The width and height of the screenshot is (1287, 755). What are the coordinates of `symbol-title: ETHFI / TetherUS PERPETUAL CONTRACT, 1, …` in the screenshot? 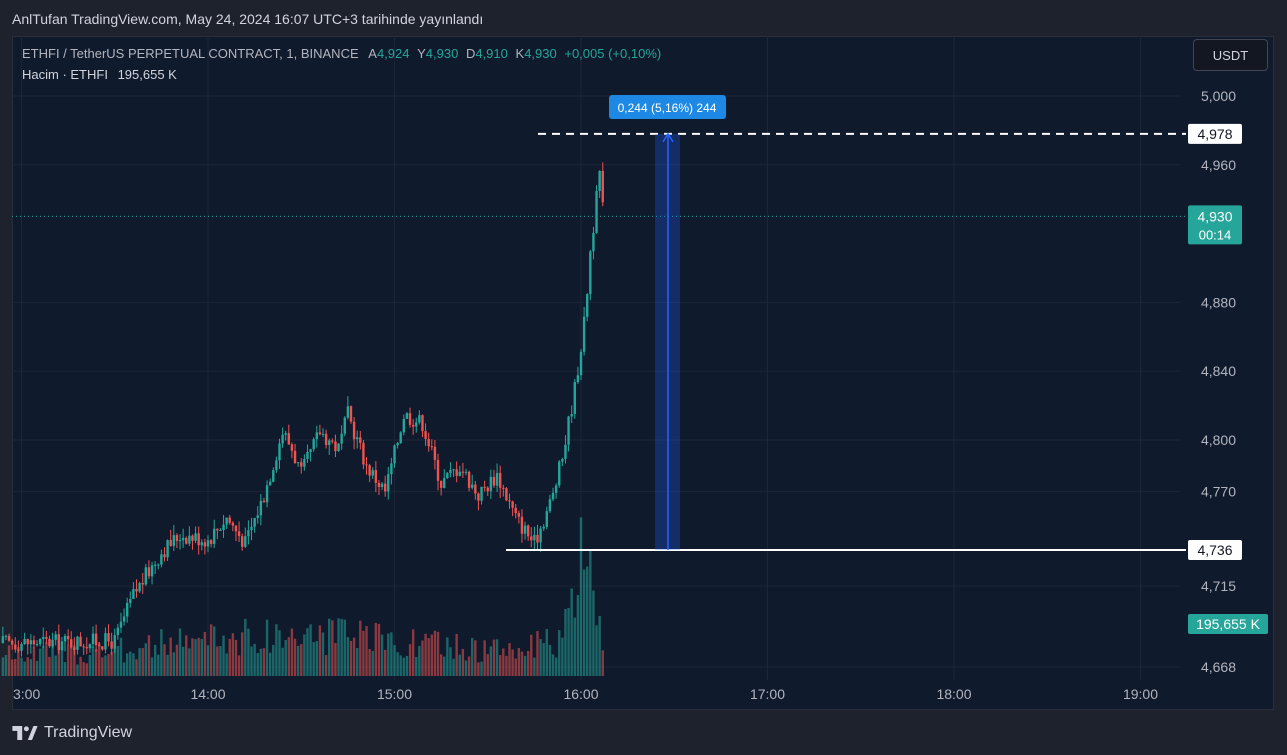 It's located at (190, 53).